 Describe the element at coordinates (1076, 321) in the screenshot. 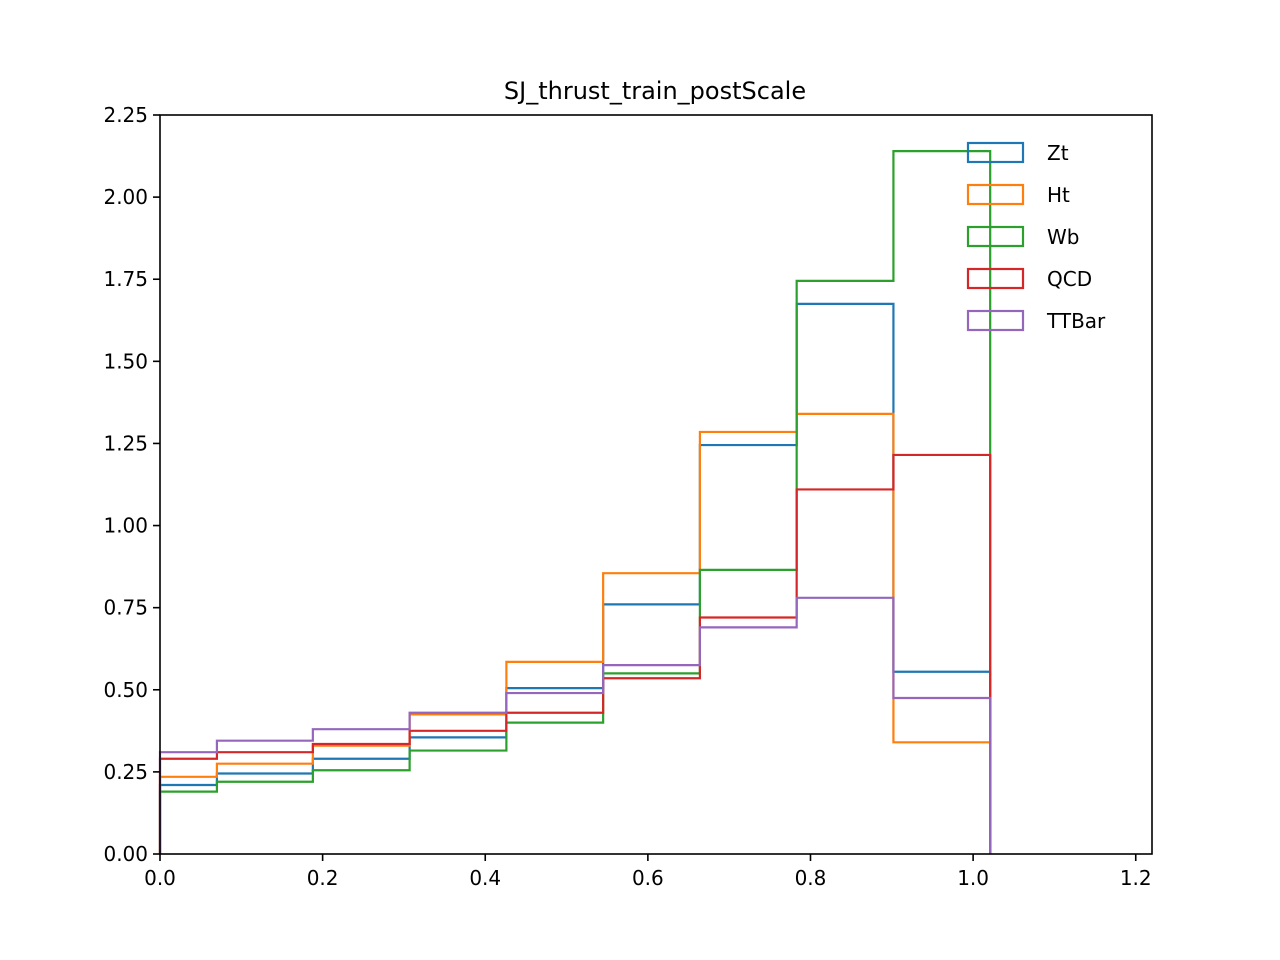

I see `legend-label-ttbar: TTBar` at that location.